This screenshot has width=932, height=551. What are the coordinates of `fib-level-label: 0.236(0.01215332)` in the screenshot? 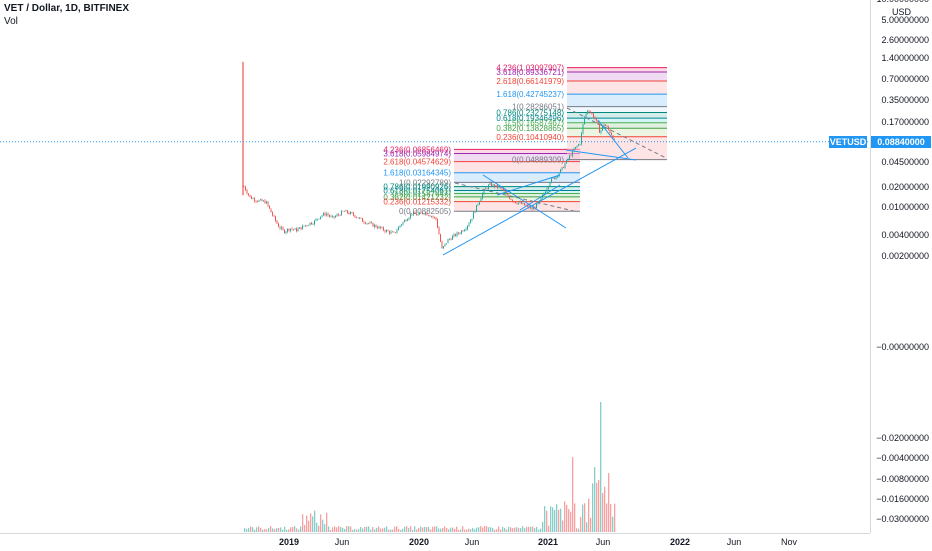 It's located at (417, 202).